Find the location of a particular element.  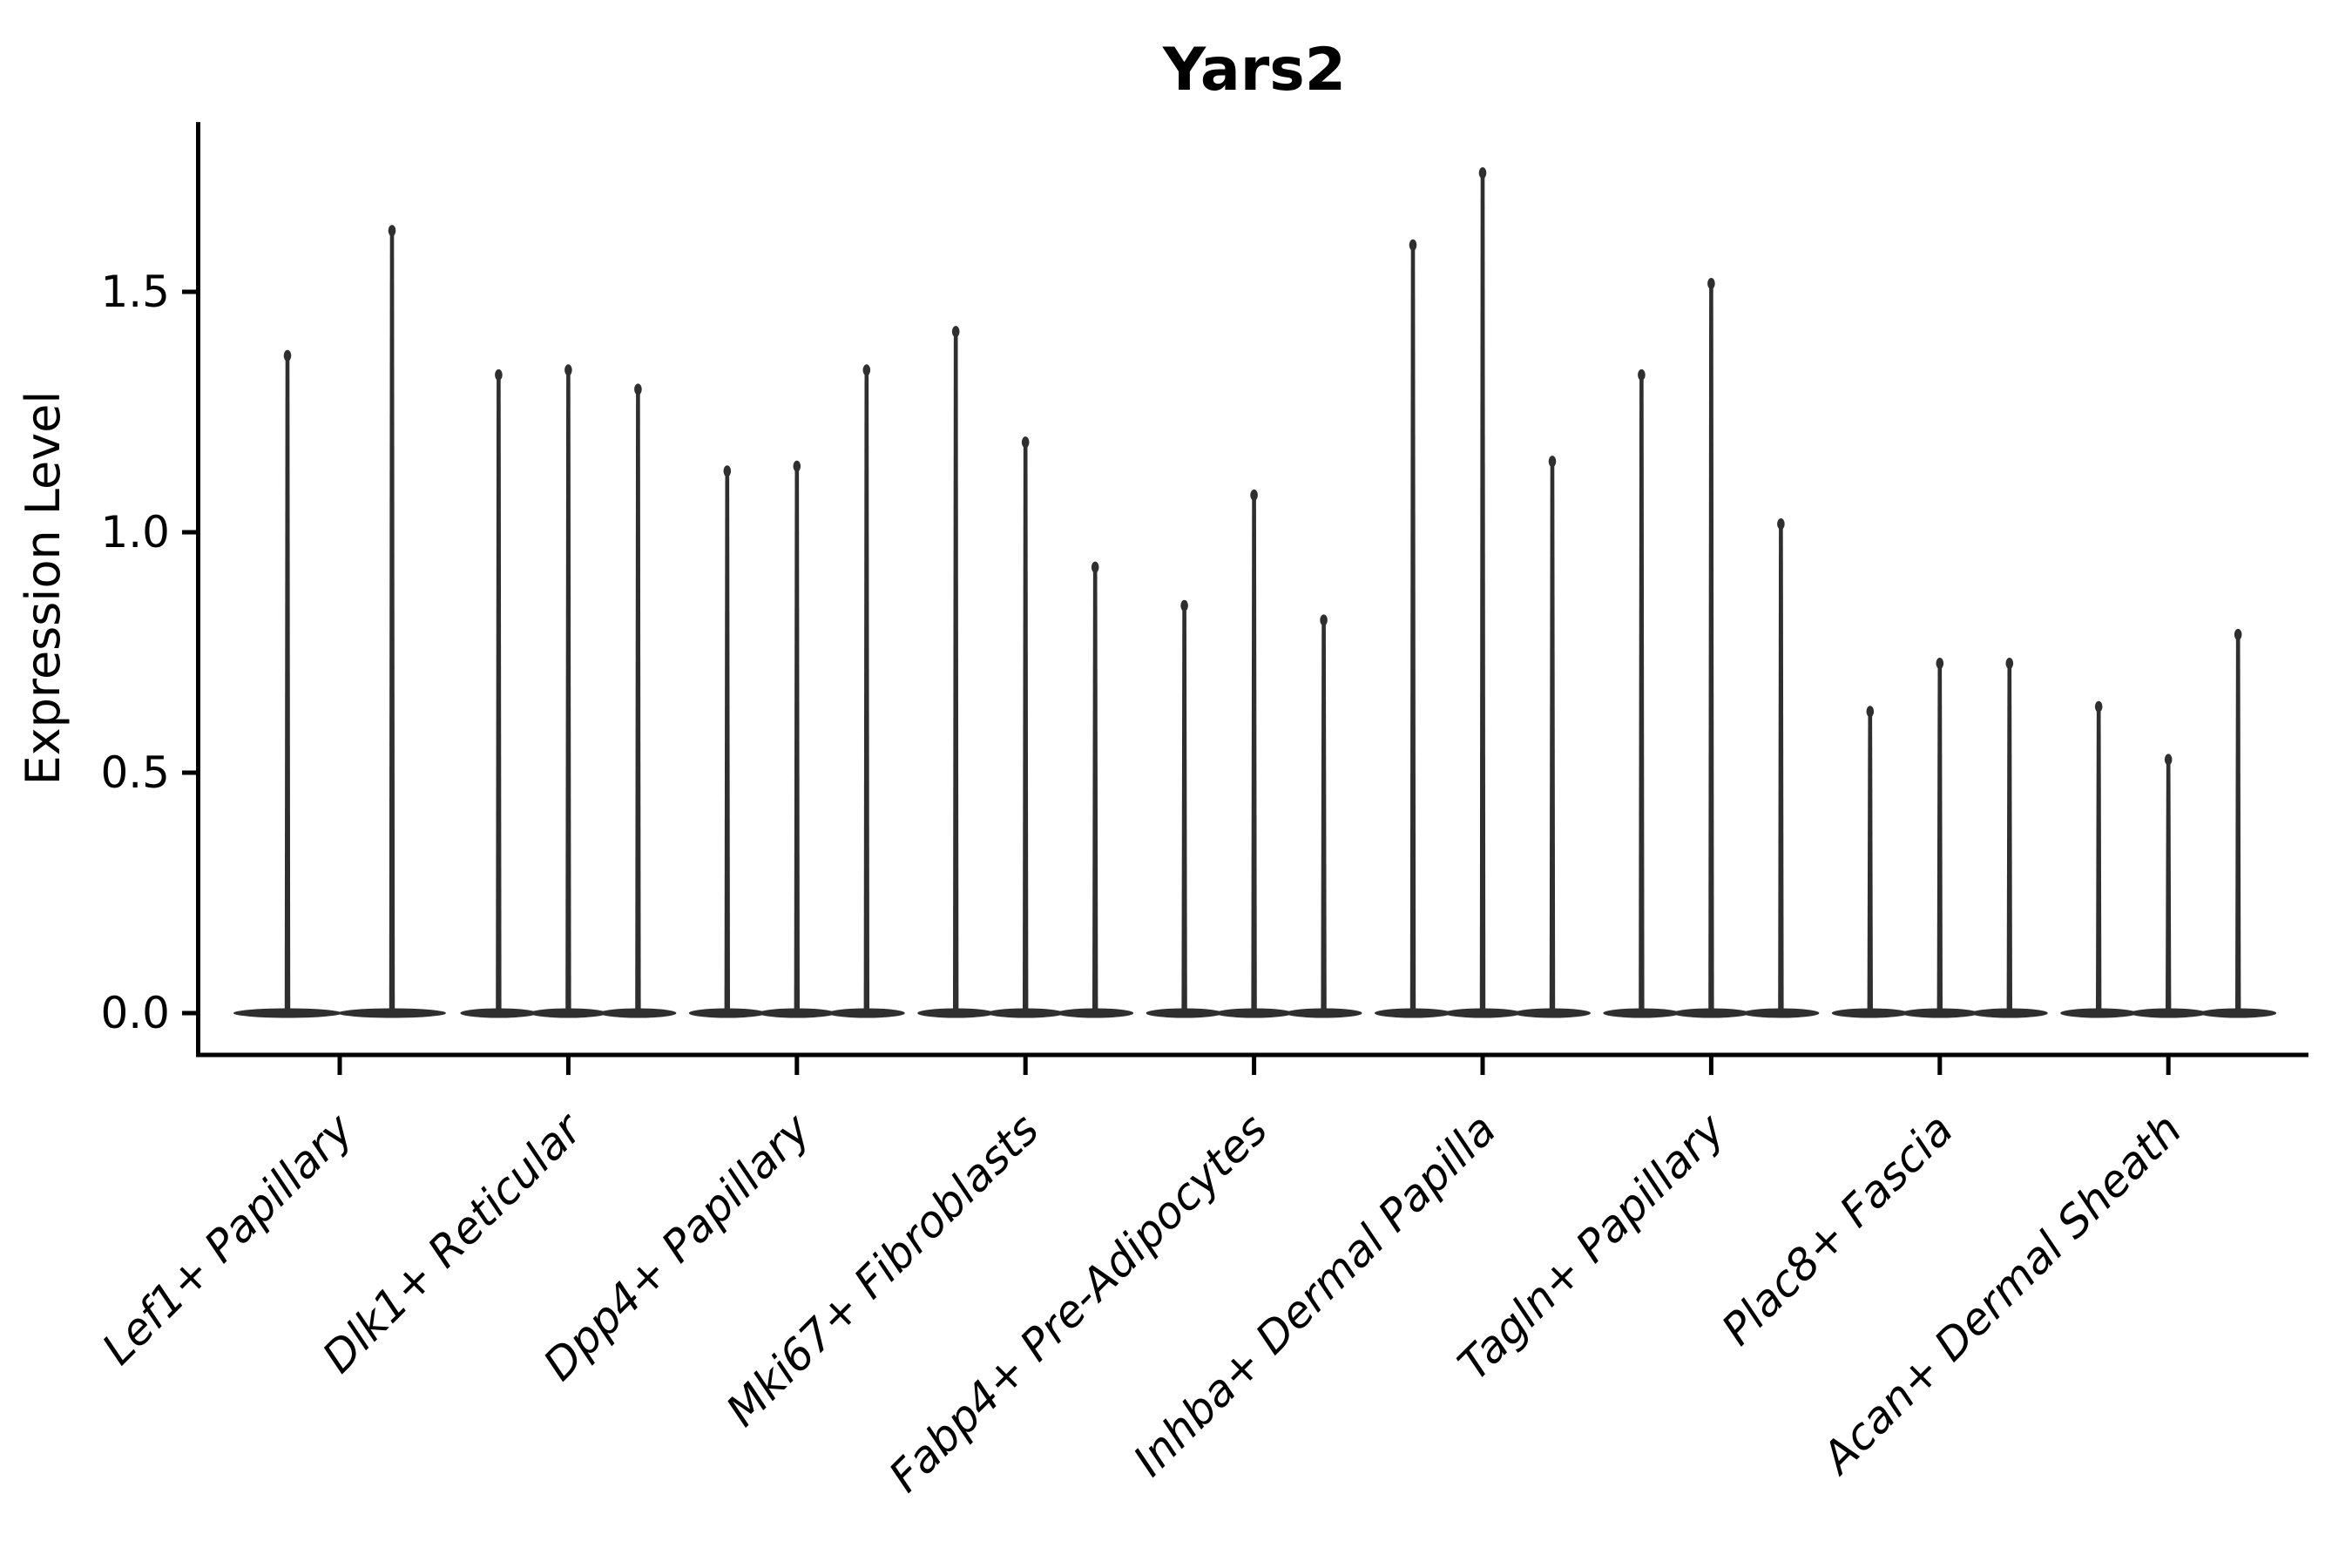

y-tick-label: 1.0 is located at coordinates (135, 532).